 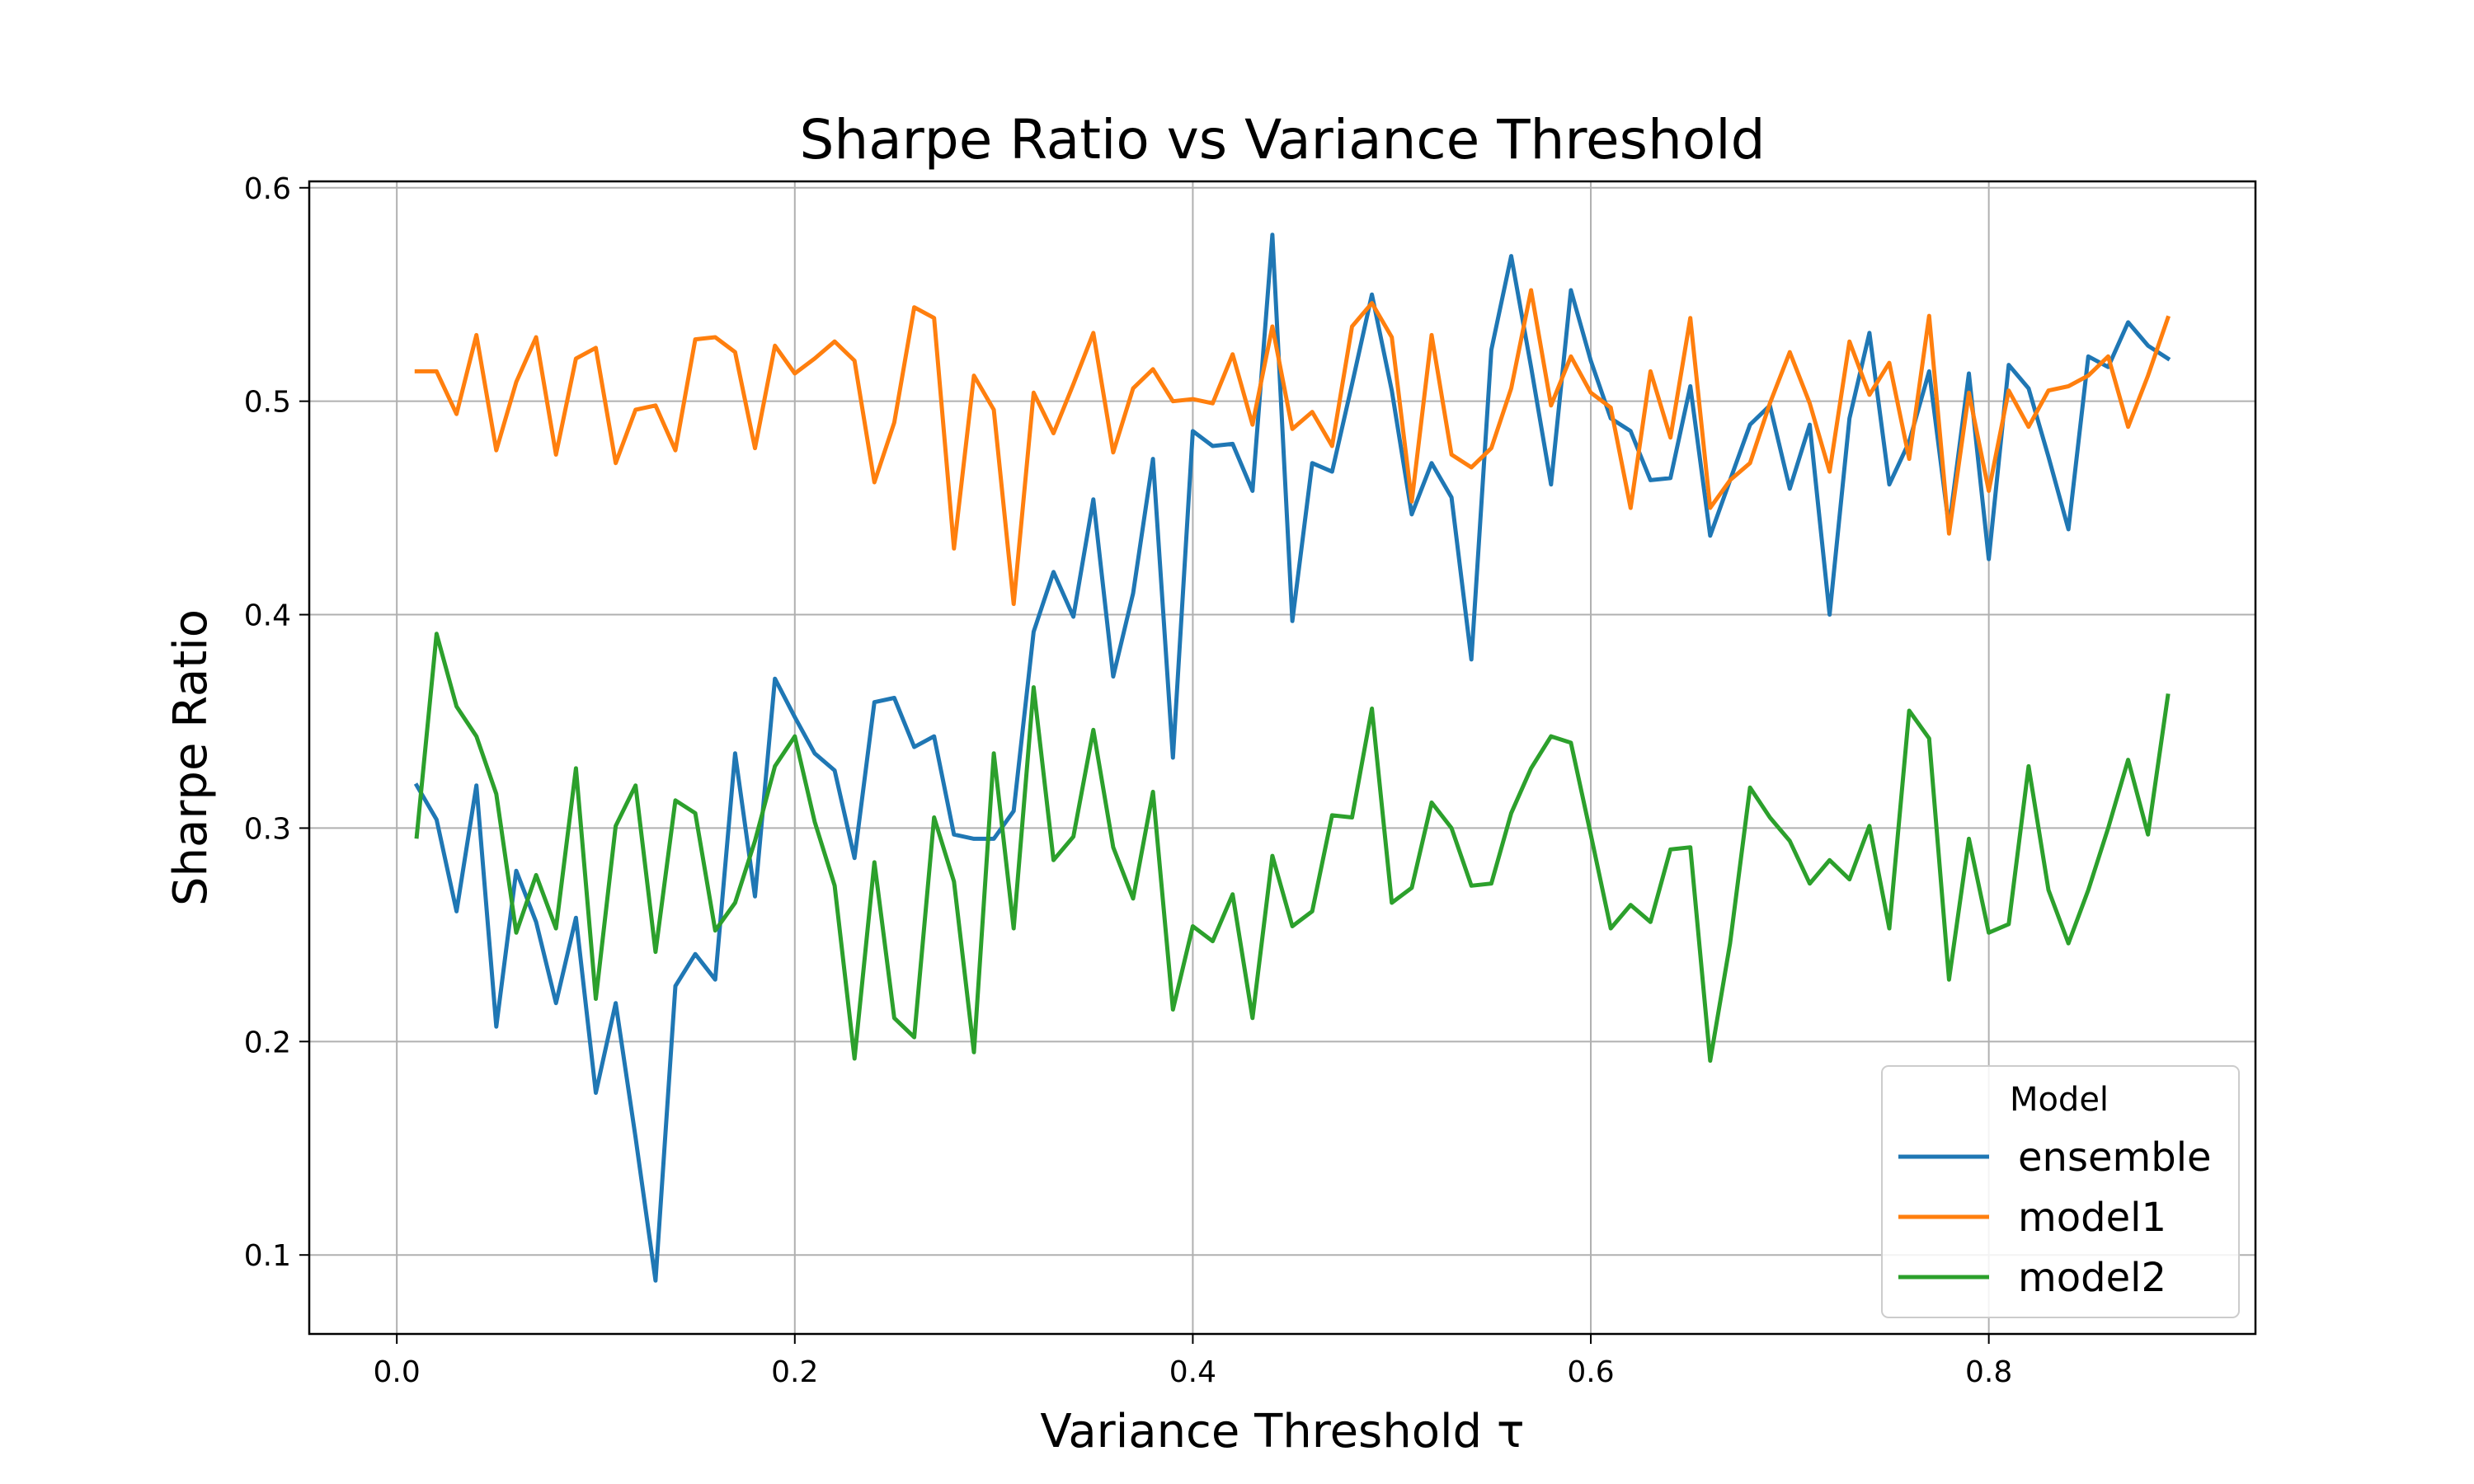 What do you see at coordinates (267, 189) in the screenshot?
I see `y-tick-label: 0.6` at bounding box center [267, 189].